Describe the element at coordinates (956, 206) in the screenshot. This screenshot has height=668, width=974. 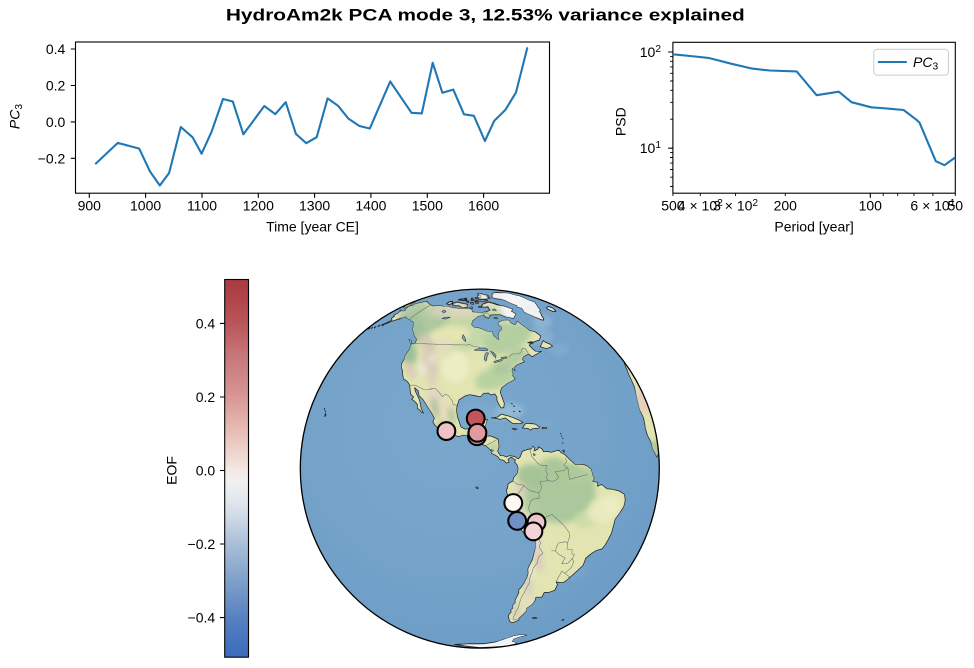
I see `svg-text: 50` at that location.